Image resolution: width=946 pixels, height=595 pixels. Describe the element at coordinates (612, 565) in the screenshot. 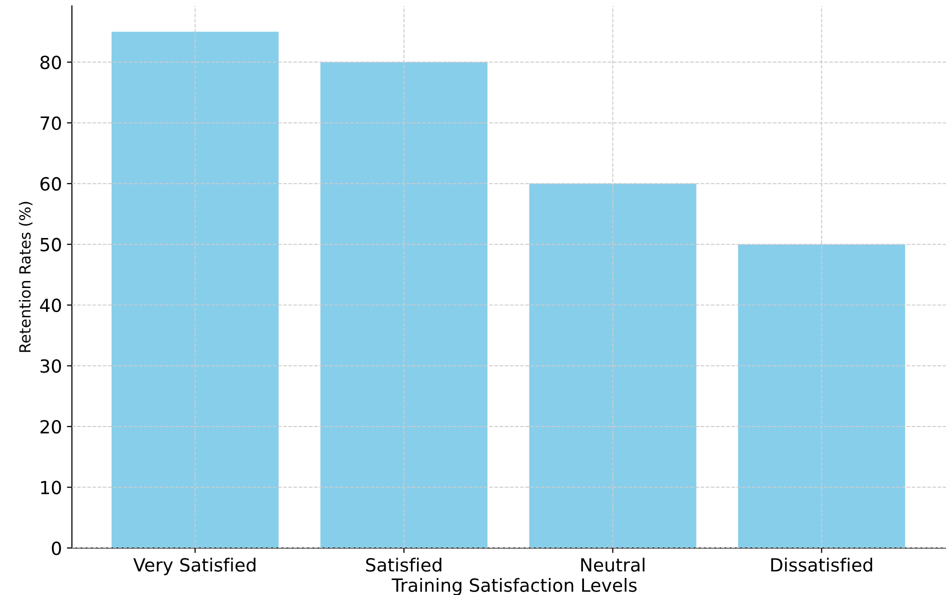

I see `x-tick-label: Neutral` at that location.